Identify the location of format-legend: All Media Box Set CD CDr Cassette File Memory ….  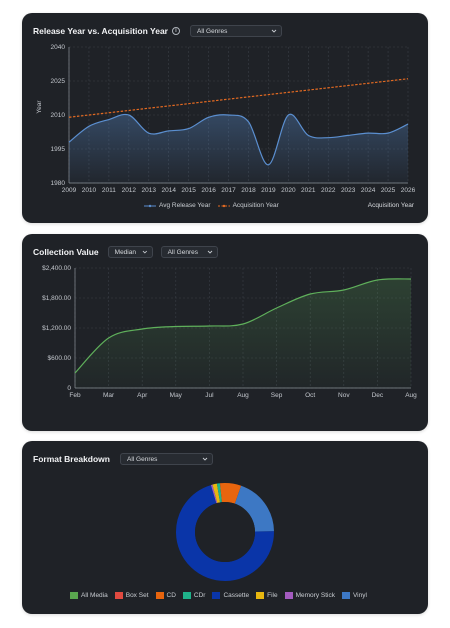
(222, 595).